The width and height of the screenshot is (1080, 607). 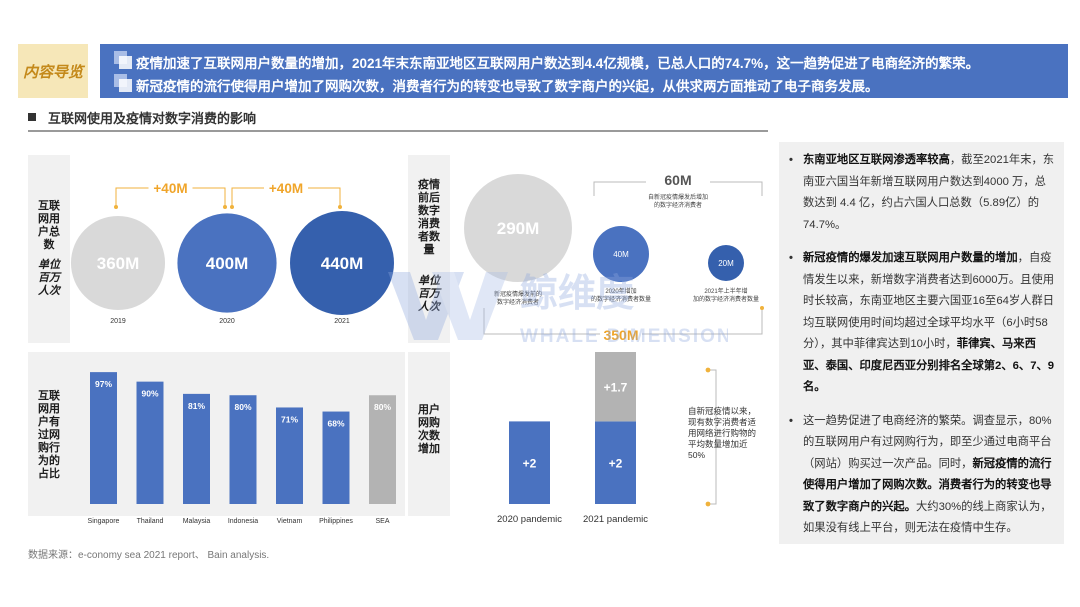 What do you see at coordinates (118, 321) in the screenshot?
I see `users-year-label: 2019` at bounding box center [118, 321].